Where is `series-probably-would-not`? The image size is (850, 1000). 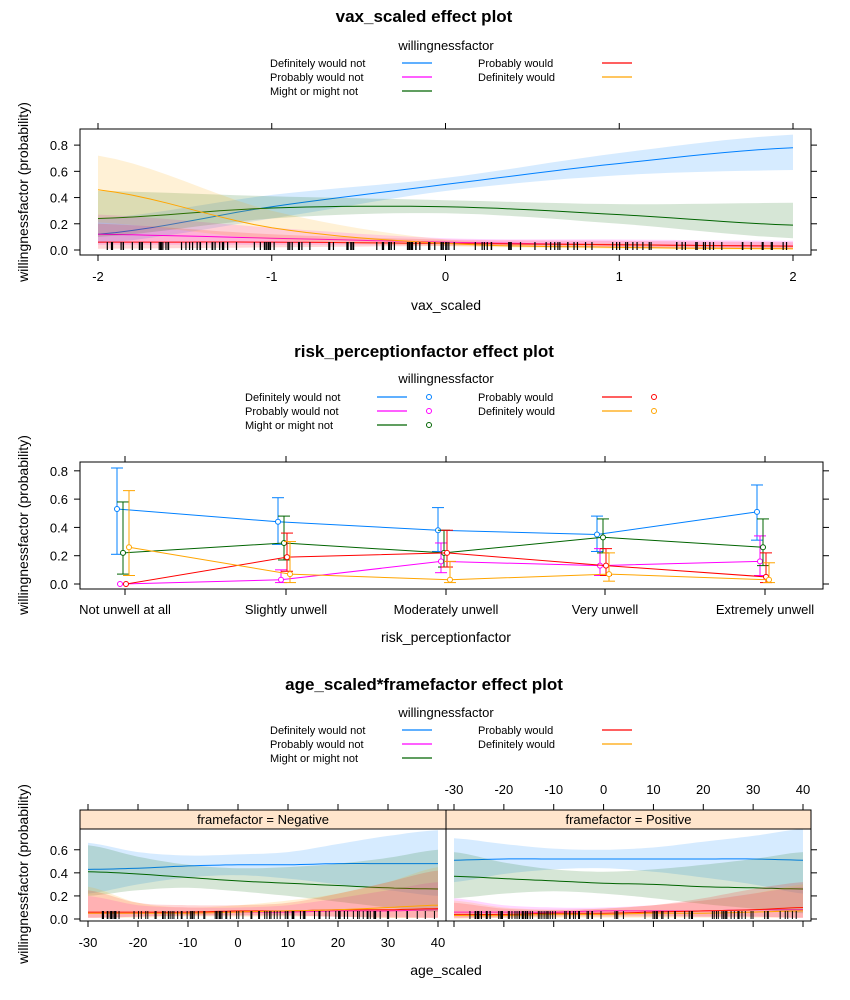 series-probably-would-not is located at coordinates (441, 561).